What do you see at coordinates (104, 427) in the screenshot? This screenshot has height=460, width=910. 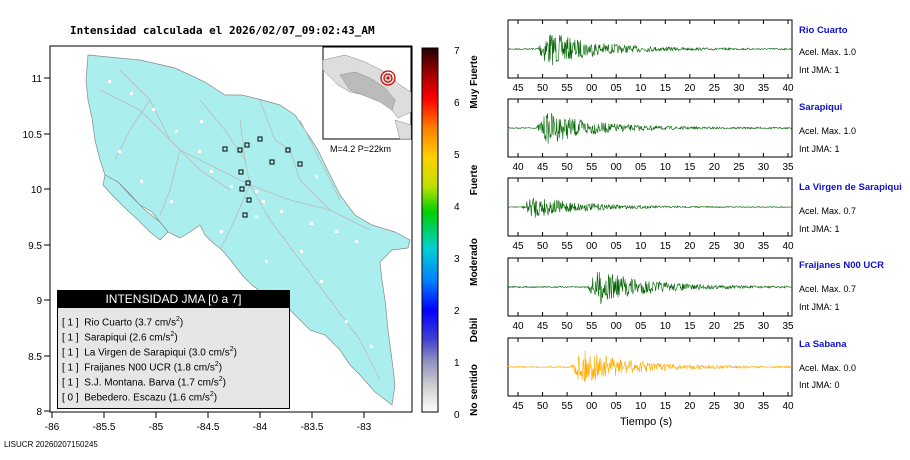 I see `x-tick-label: -85.5` at bounding box center [104, 427].